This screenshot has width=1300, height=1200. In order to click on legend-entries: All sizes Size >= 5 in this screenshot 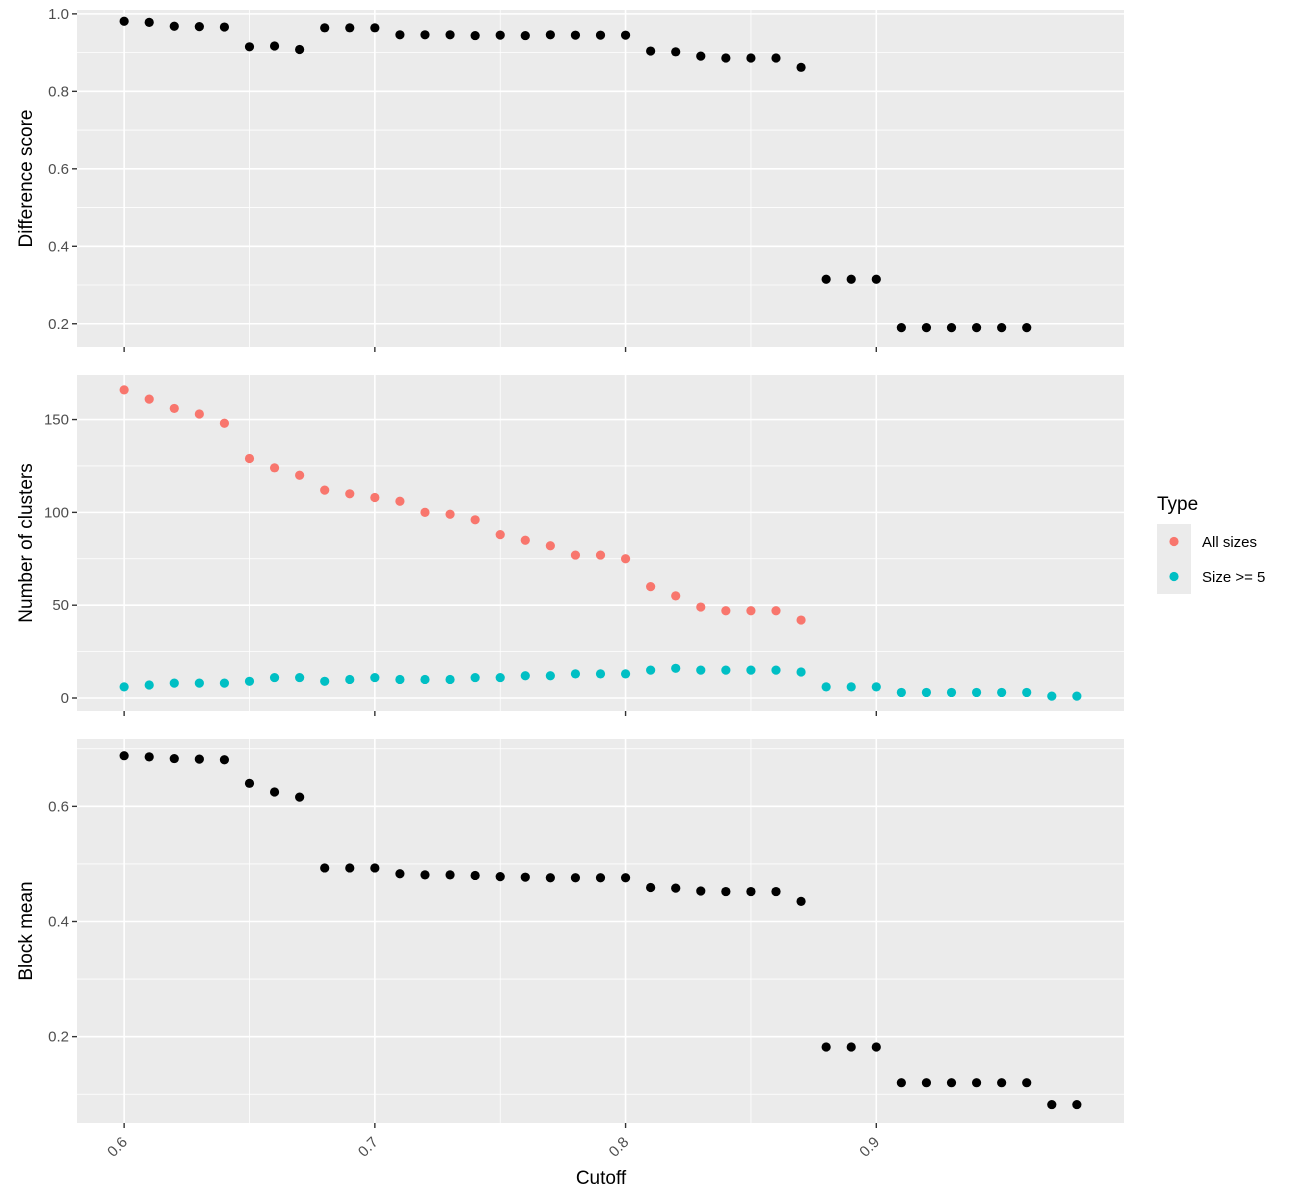, I will do `click(1211, 559)`.